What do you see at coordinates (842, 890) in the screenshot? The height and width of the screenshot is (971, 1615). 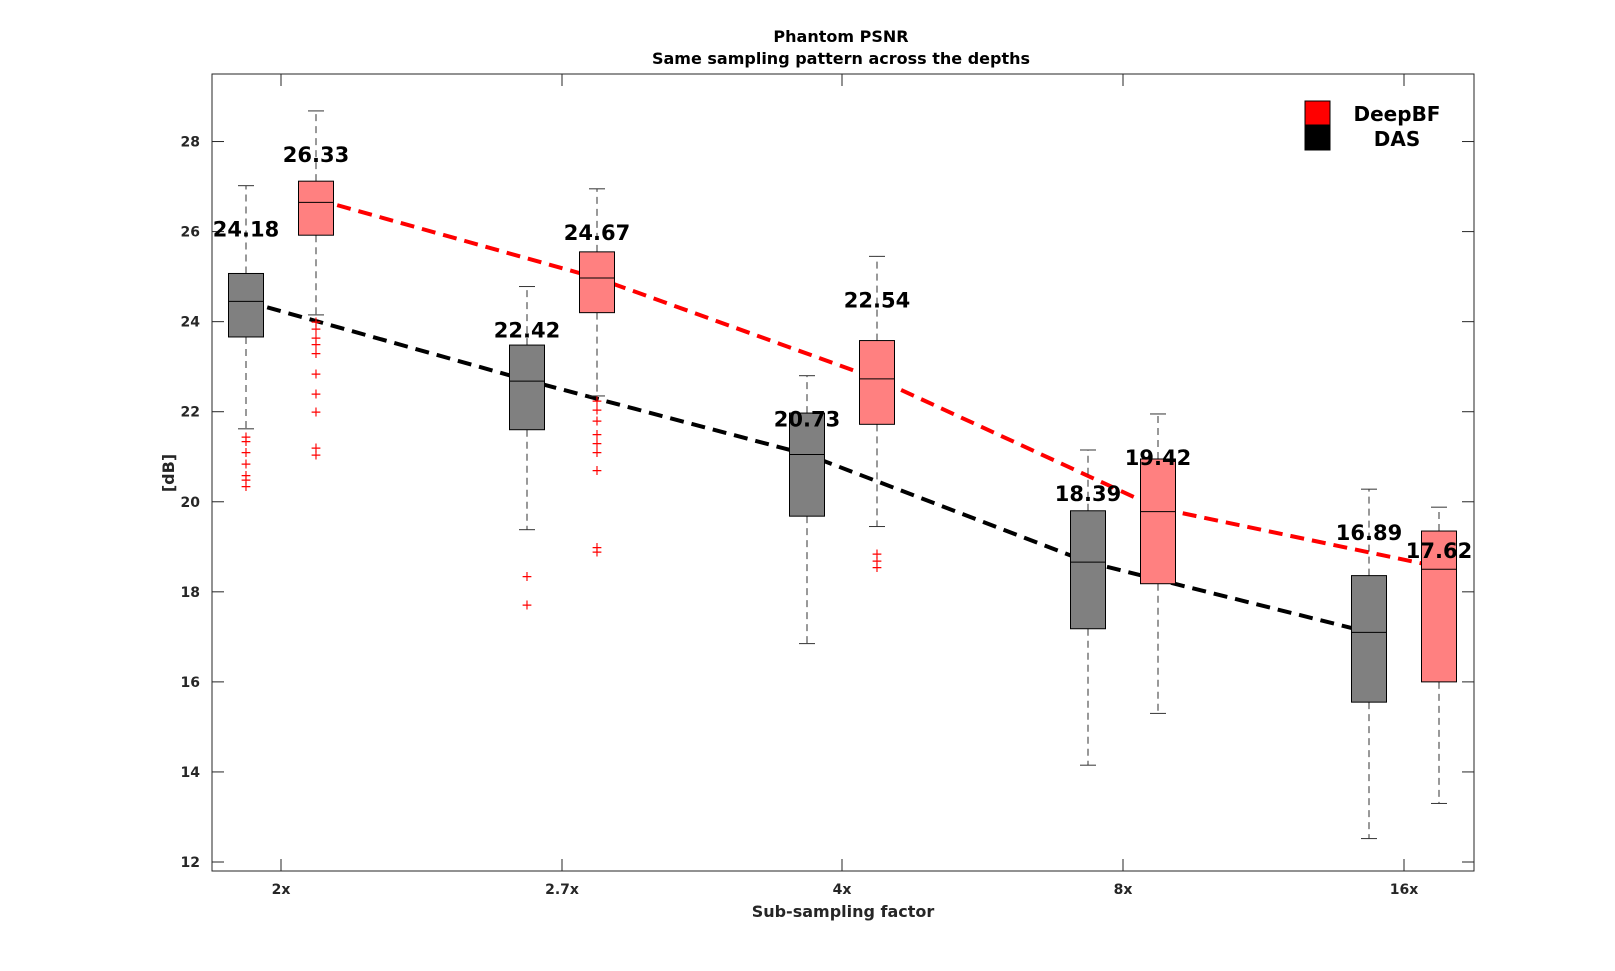 I see `x-tick-label: 4x` at bounding box center [842, 890].